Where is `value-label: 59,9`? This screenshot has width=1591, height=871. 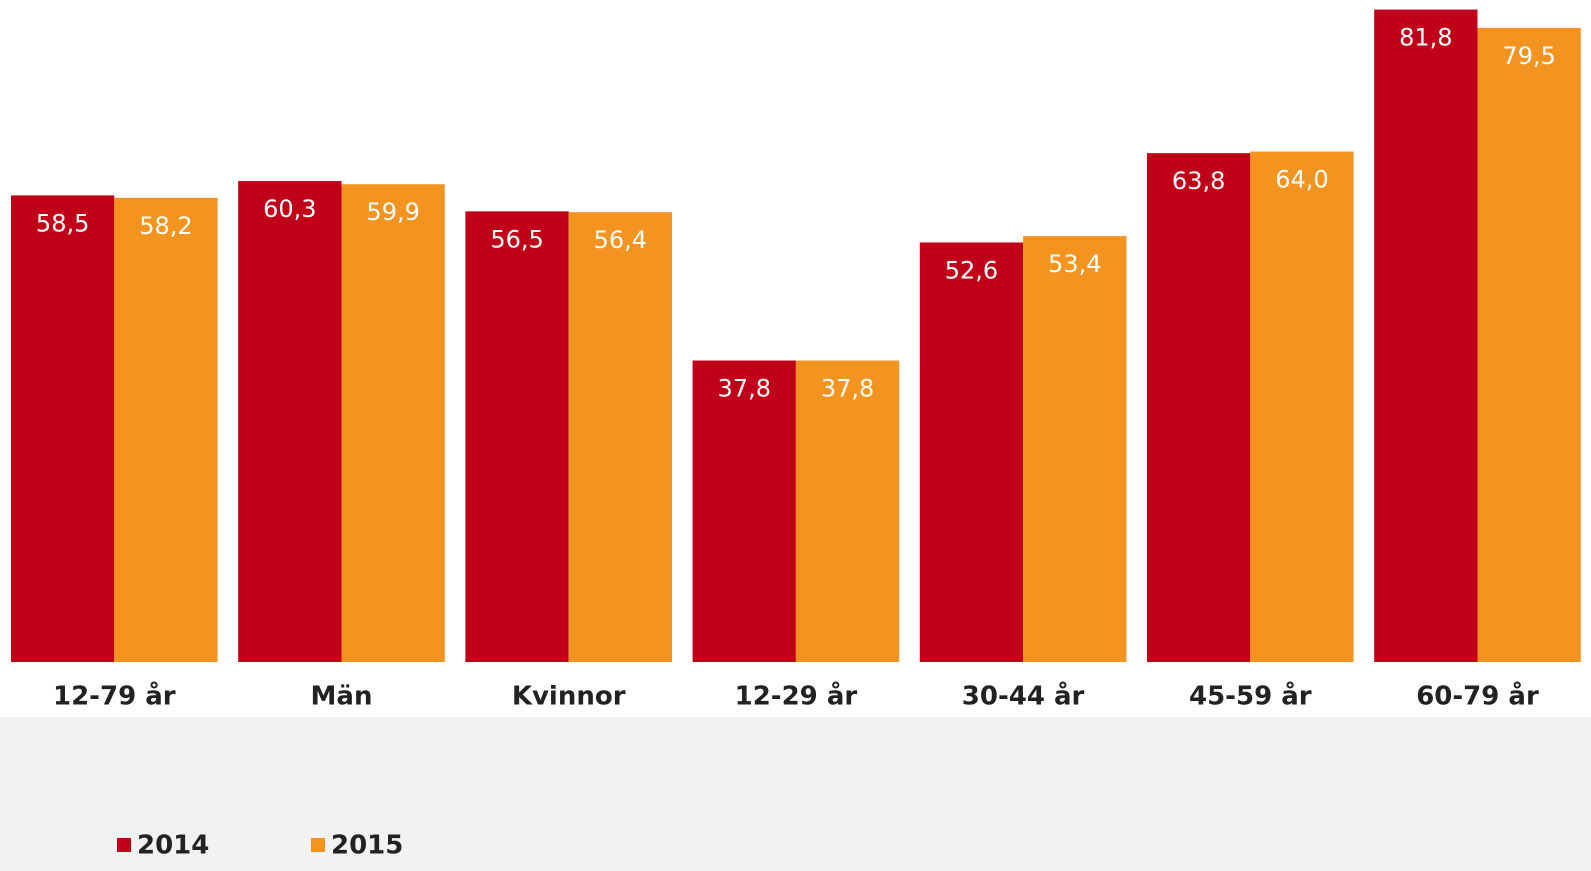 value-label: 59,9 is located at coordinates (392, 212).